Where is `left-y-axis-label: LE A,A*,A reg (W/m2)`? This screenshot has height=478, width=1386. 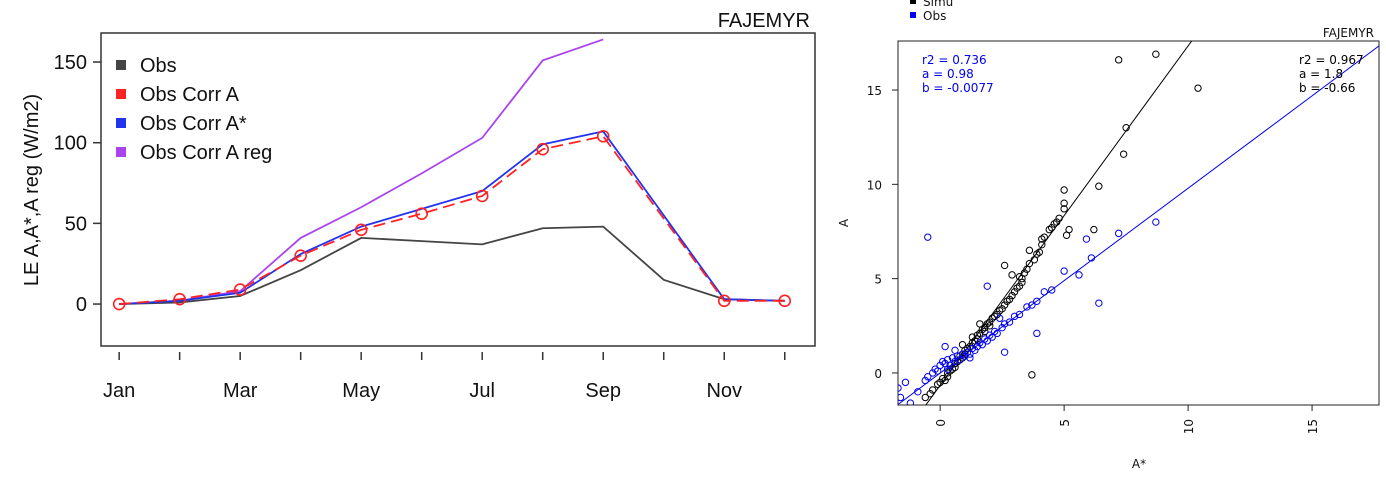 left-y-axis-label: LE A,A*,A reg (W/m2) is located at coordinates (32, 190).